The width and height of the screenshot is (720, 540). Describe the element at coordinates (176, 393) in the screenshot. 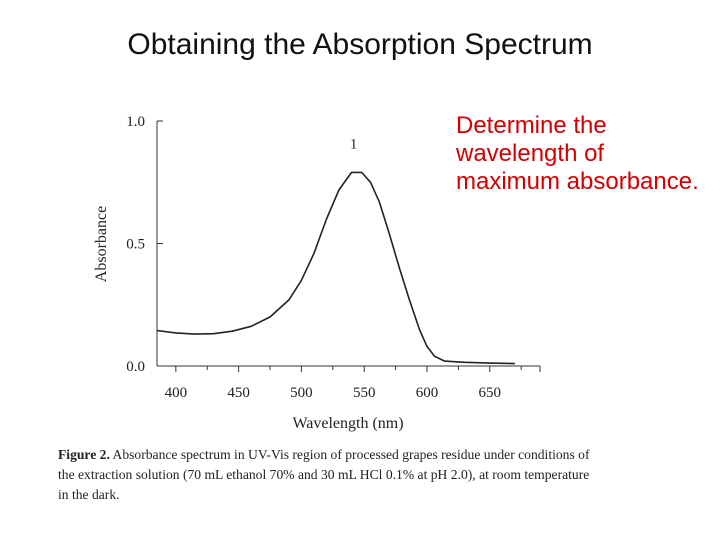

I see `x-tick-label-400: 400` at that location.